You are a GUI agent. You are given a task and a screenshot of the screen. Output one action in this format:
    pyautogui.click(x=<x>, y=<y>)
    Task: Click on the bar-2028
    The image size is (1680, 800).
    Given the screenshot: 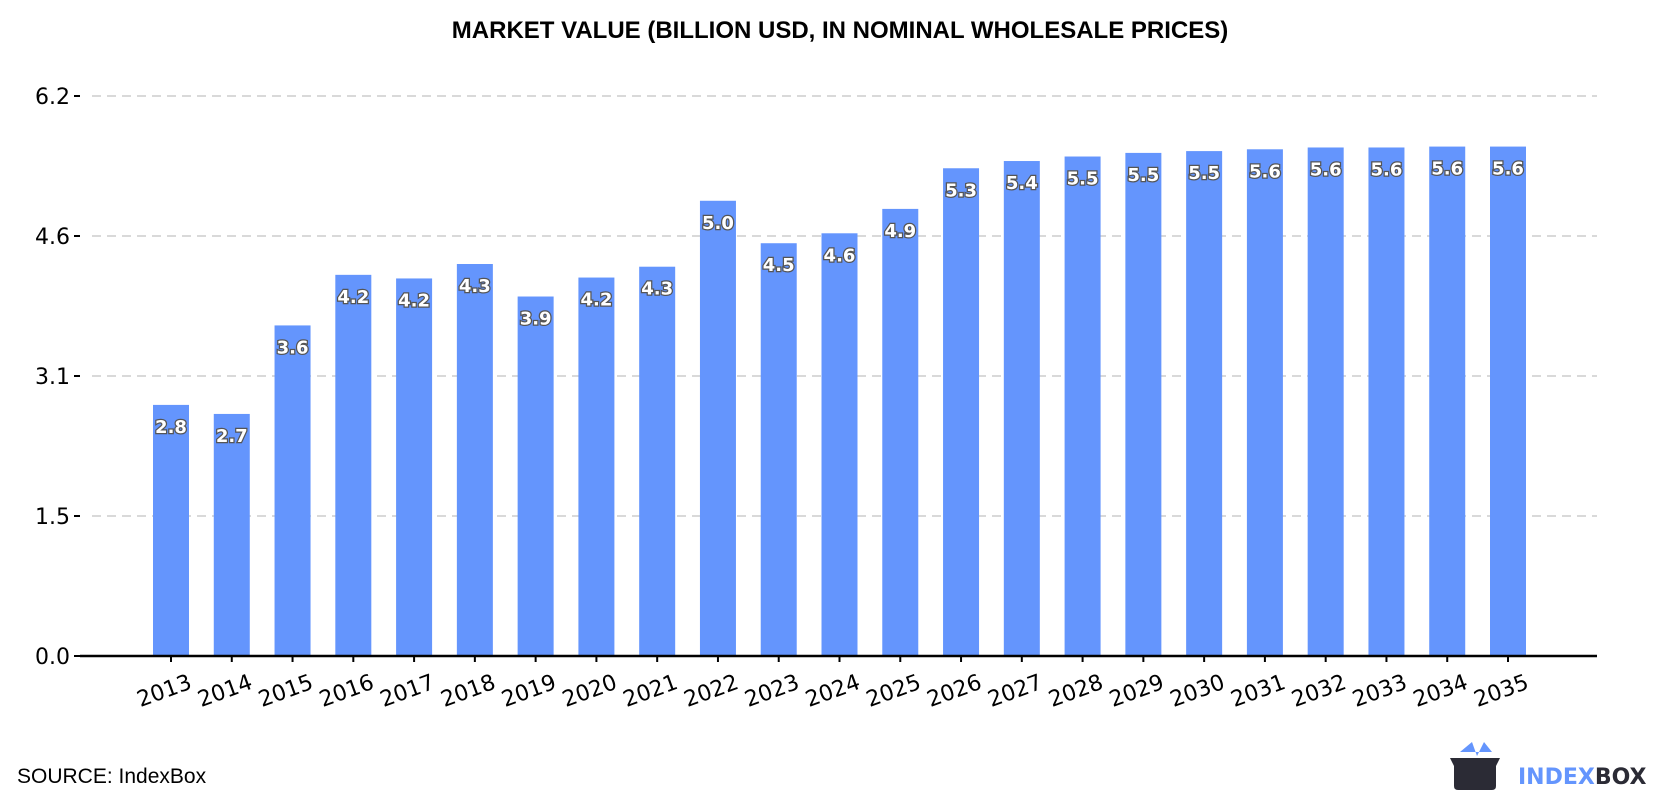 What is the action you would take?
    pyautogui.click(x=1082, y=406)
    